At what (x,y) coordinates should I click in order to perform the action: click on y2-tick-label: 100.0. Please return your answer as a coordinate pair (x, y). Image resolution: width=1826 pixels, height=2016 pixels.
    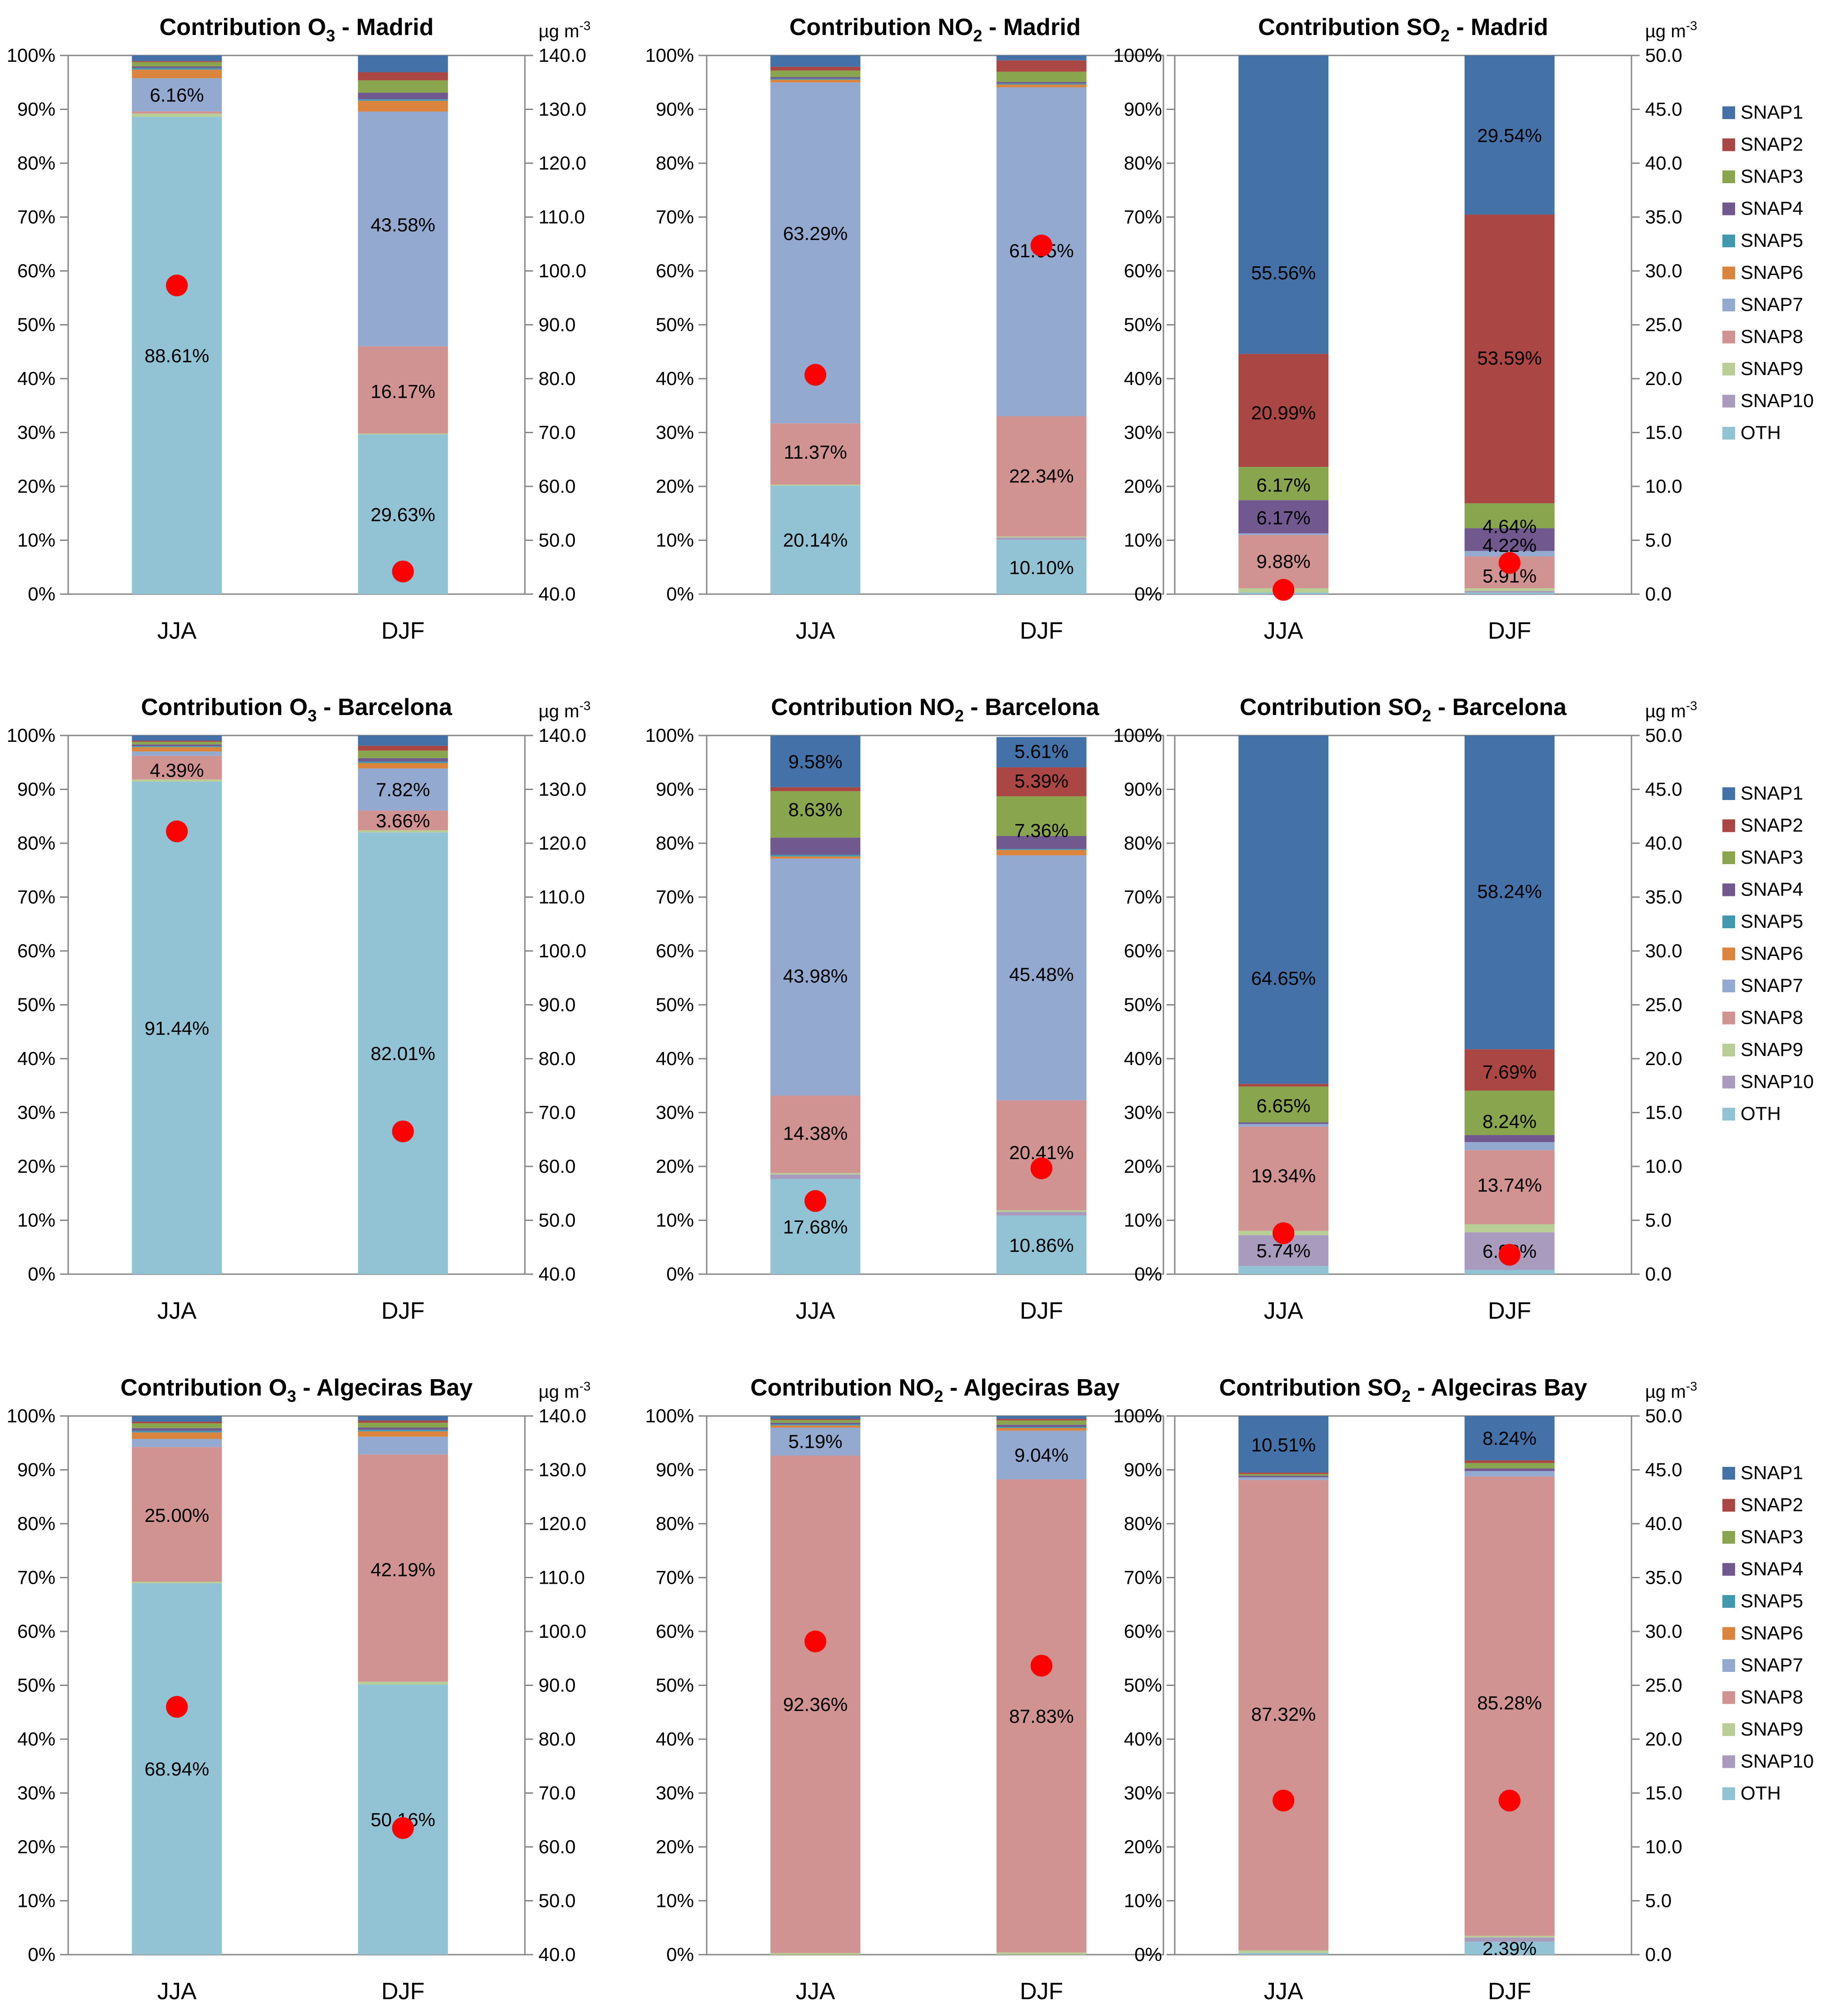
    Looking at the image, I should click on (562, 270).